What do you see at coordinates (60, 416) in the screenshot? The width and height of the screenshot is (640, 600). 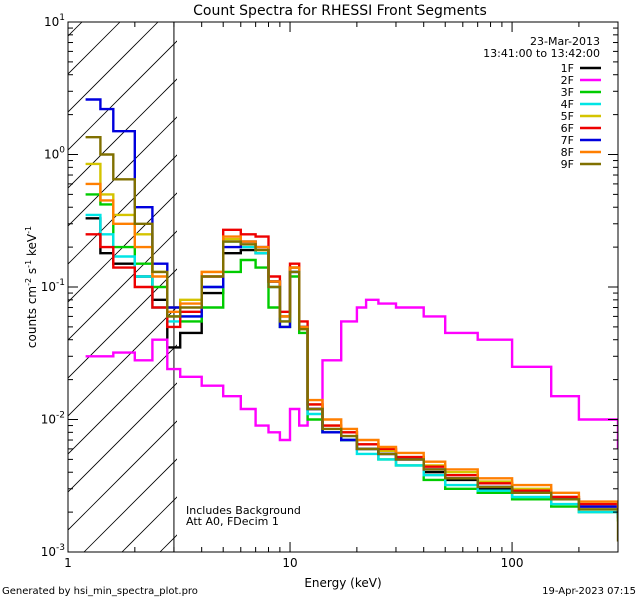 I see `y-tick-exponent: -2` at bounding box center [60, 416].